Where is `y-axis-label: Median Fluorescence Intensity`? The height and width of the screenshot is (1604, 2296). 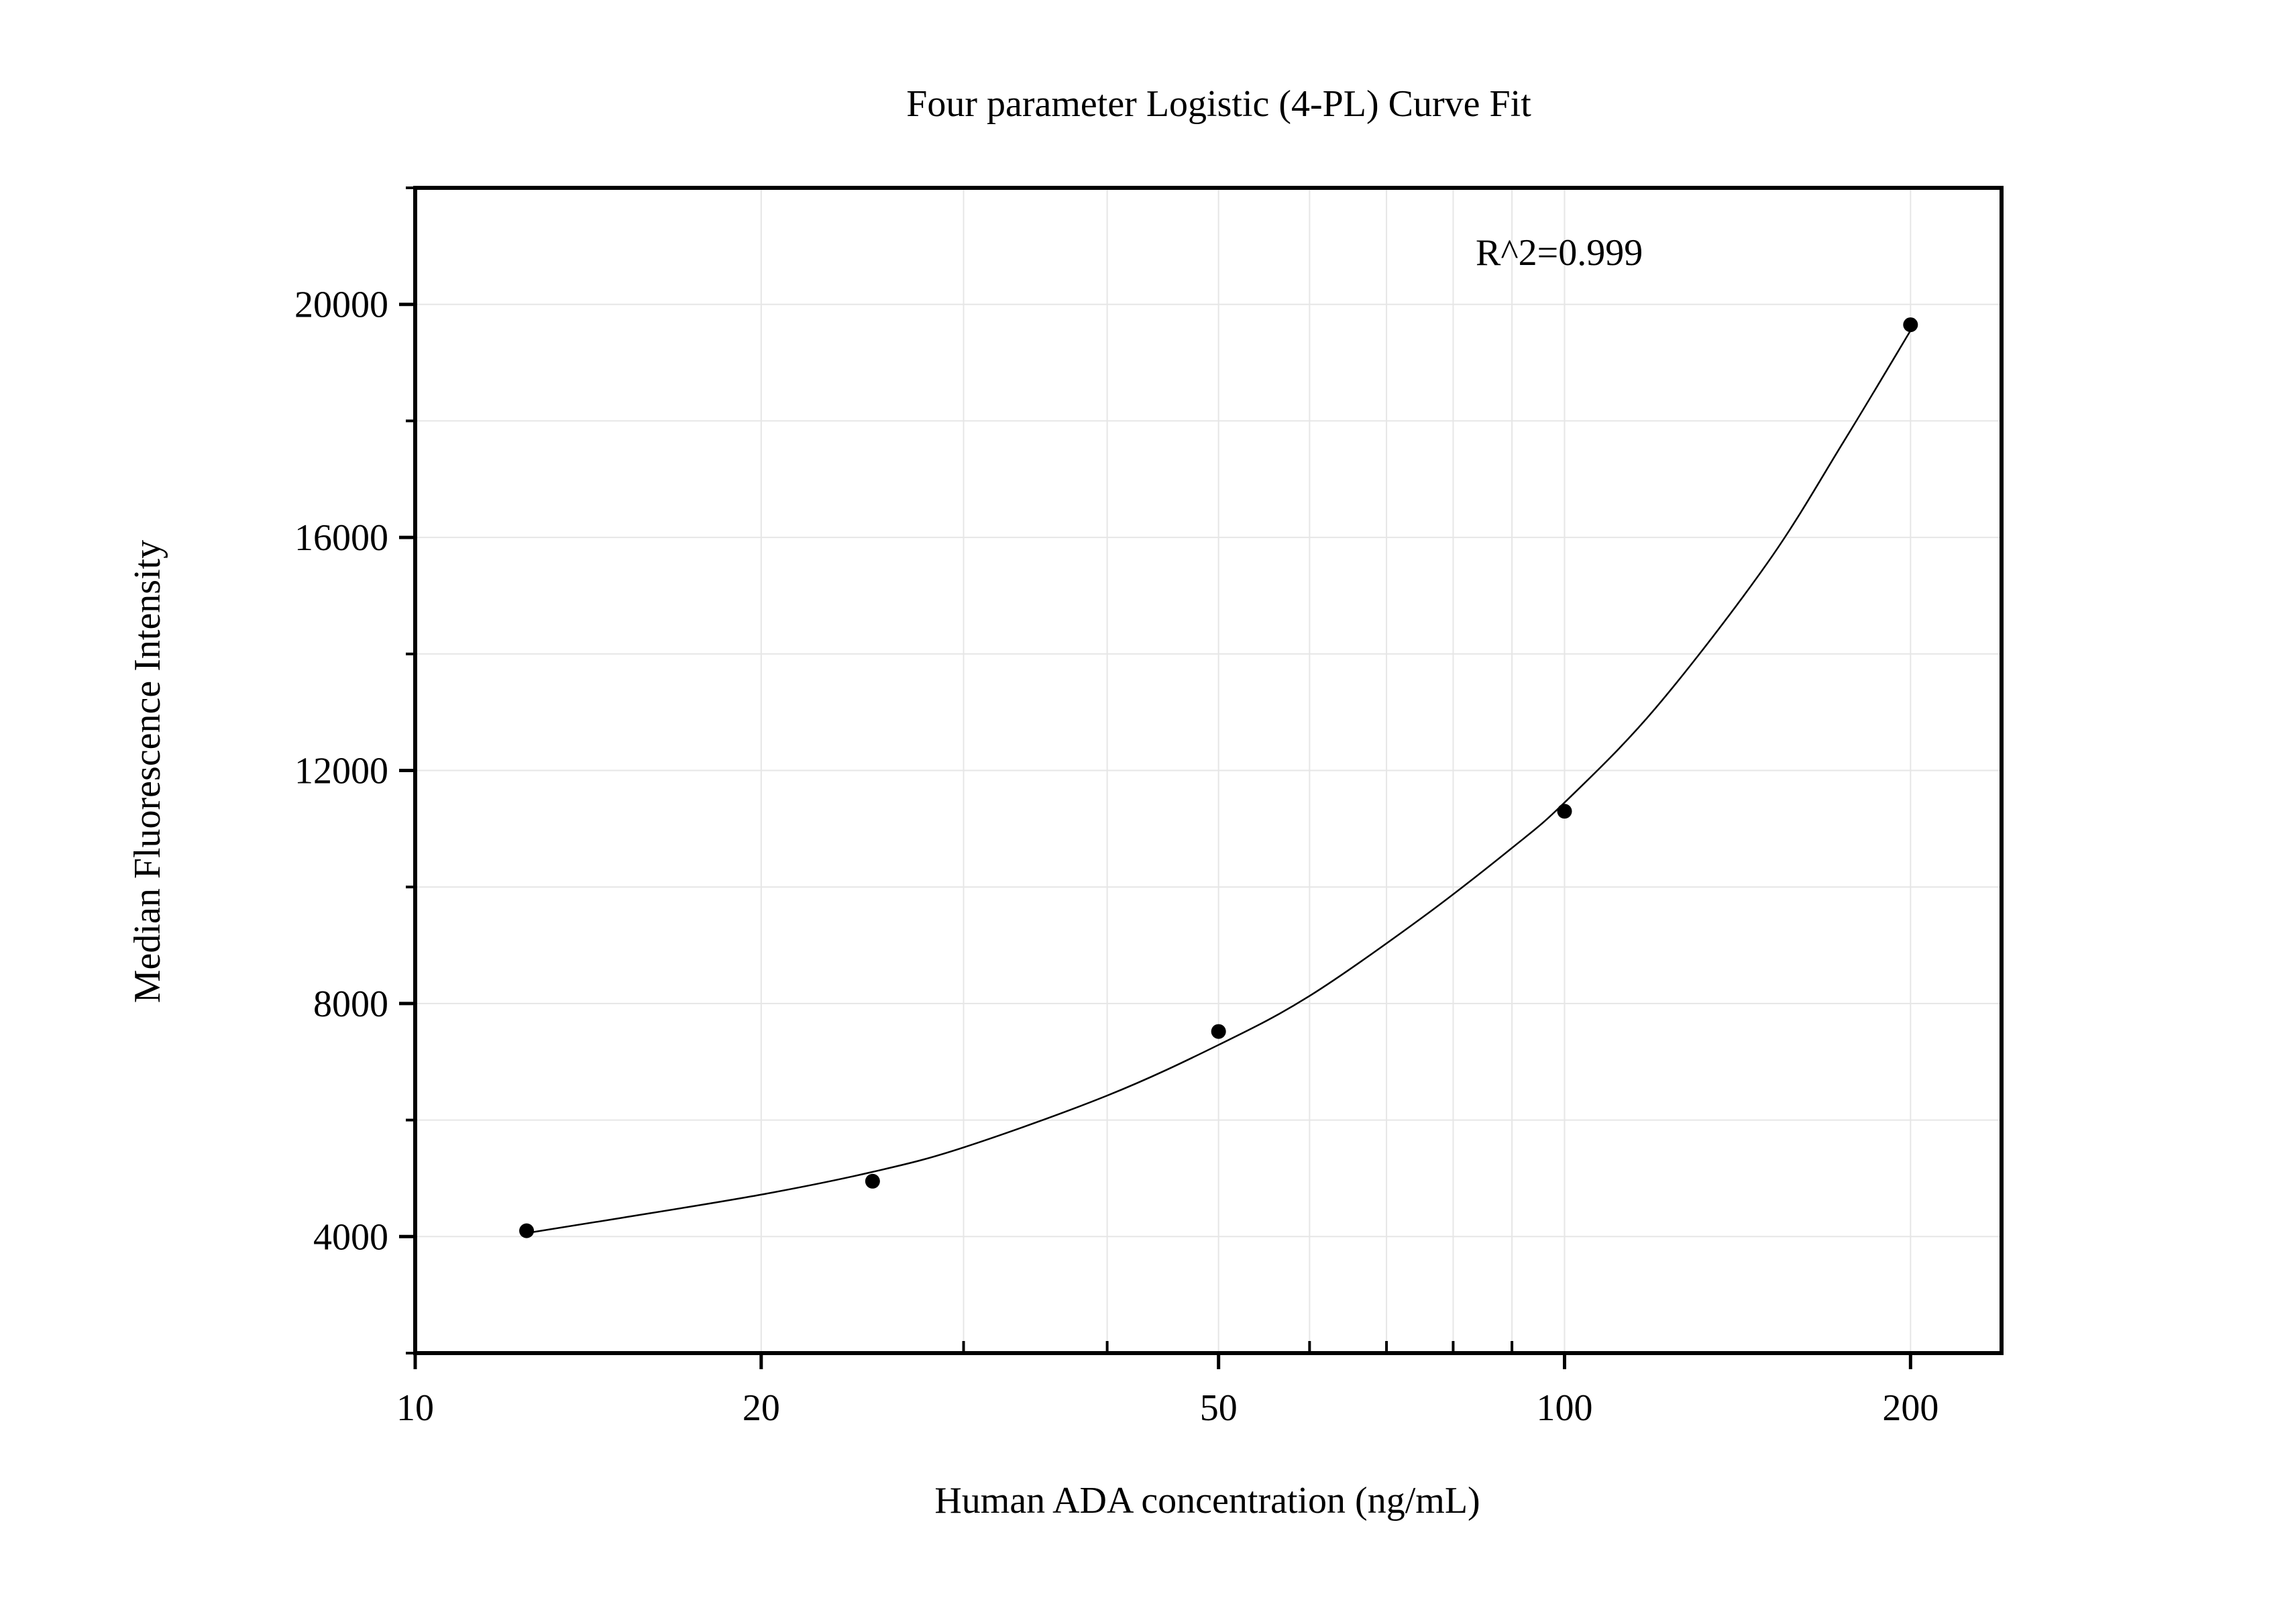 y-axis-label: Median Fluorescence Intensity is located at coordinates (147, 772).